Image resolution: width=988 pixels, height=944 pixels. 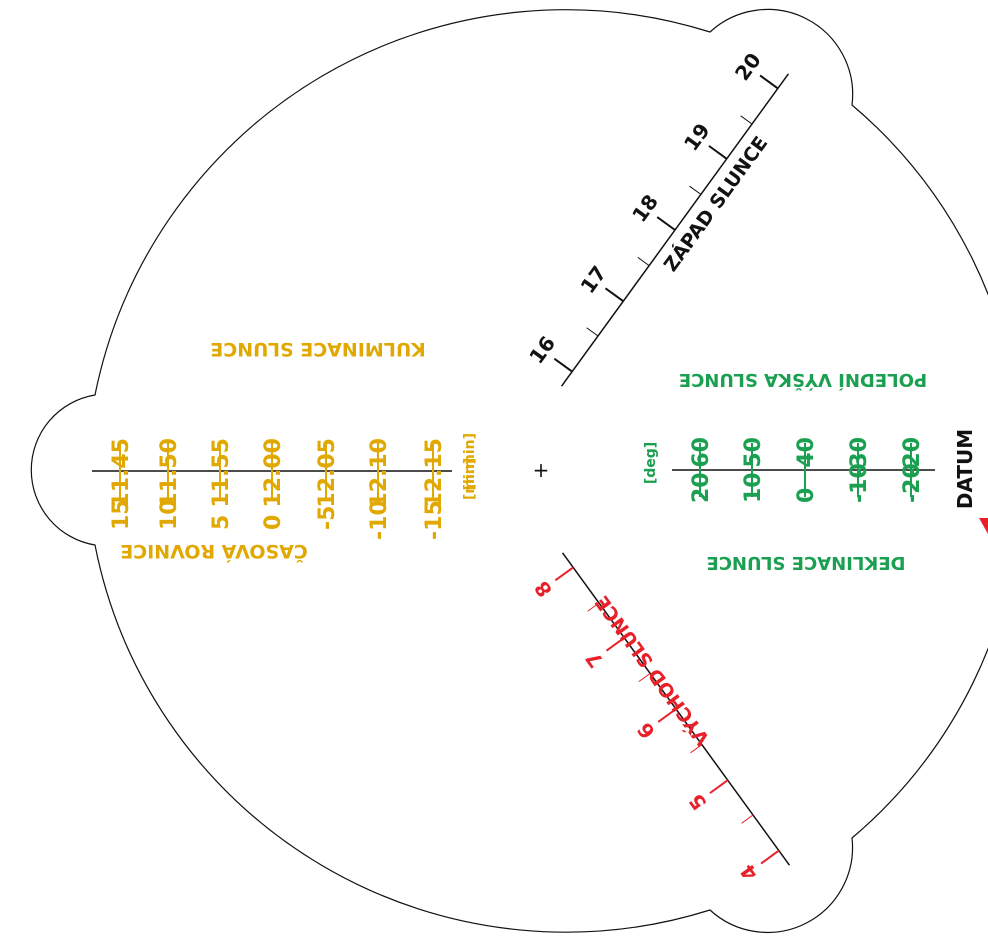 I want to click on equation-ticks, so click(x=276, y=471).